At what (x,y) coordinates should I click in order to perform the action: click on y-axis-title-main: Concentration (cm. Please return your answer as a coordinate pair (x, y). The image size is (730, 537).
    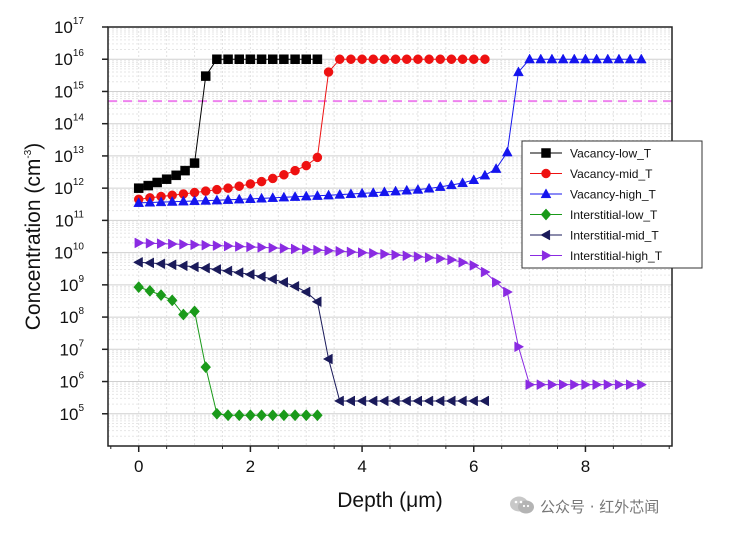
    Looking at the image, I should click on (33, 245).